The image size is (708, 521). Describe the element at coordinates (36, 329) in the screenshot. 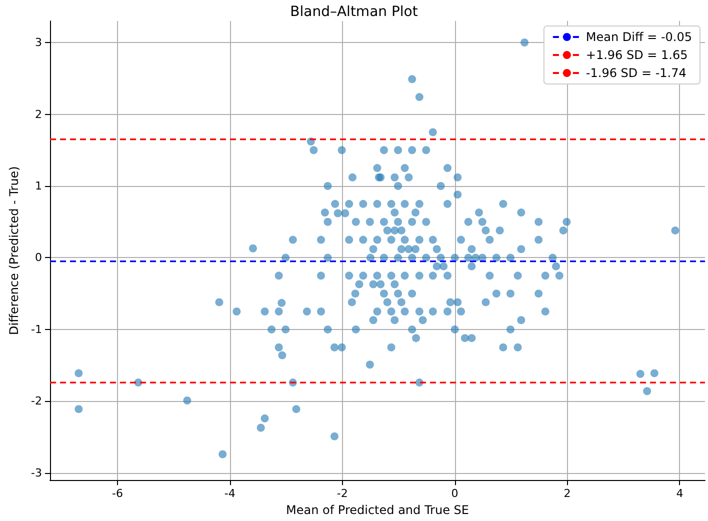

I see `y-tick-label: -1` at that location.